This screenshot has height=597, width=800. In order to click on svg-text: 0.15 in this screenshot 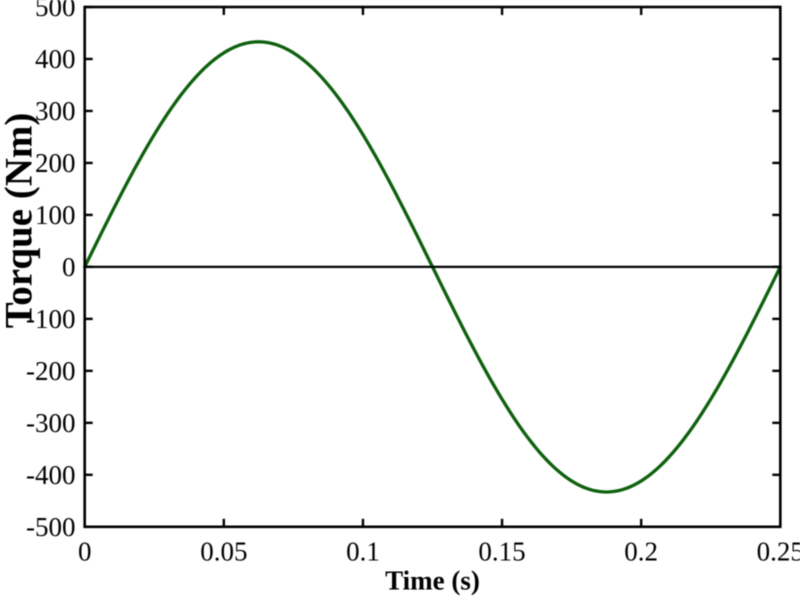, I will do `click(501, 552)`.